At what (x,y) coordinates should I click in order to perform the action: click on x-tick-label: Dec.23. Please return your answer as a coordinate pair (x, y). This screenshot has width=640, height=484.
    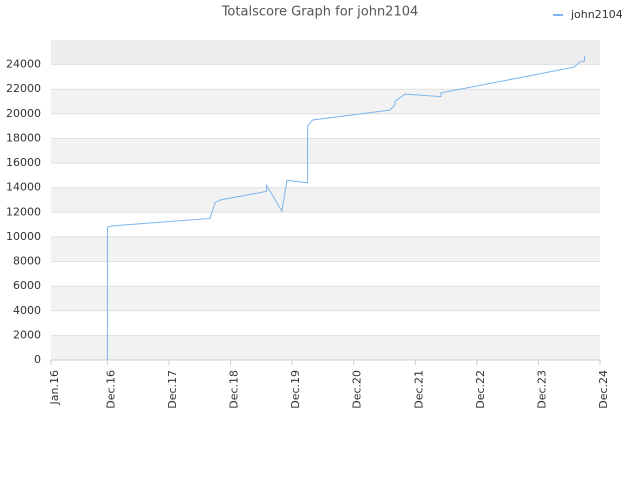
    Looking at the image, I should click on (541, 389).